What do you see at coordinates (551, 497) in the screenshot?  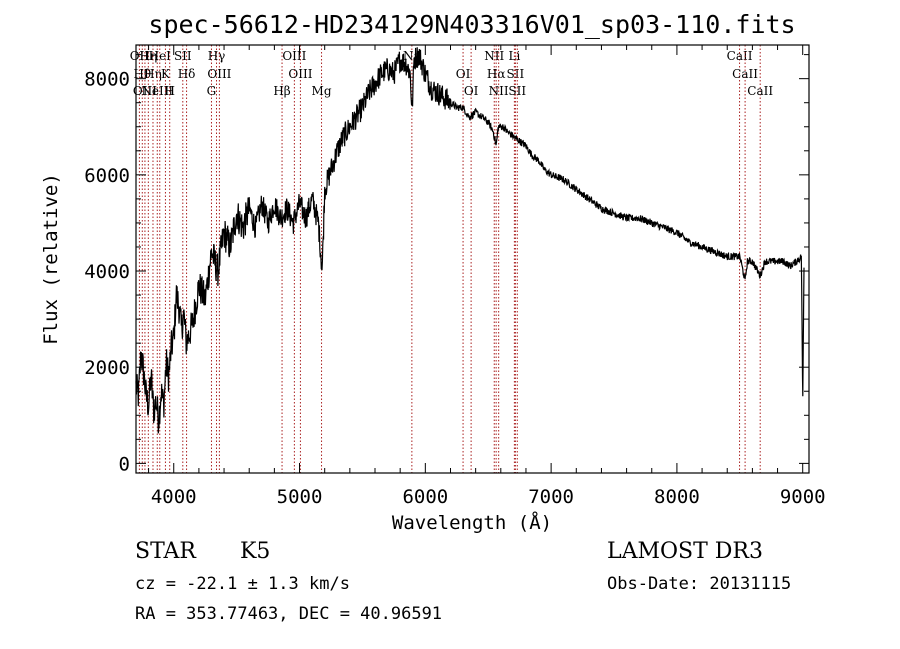 I see `x-tick-label: 7000` at bounding box center [551, 497].